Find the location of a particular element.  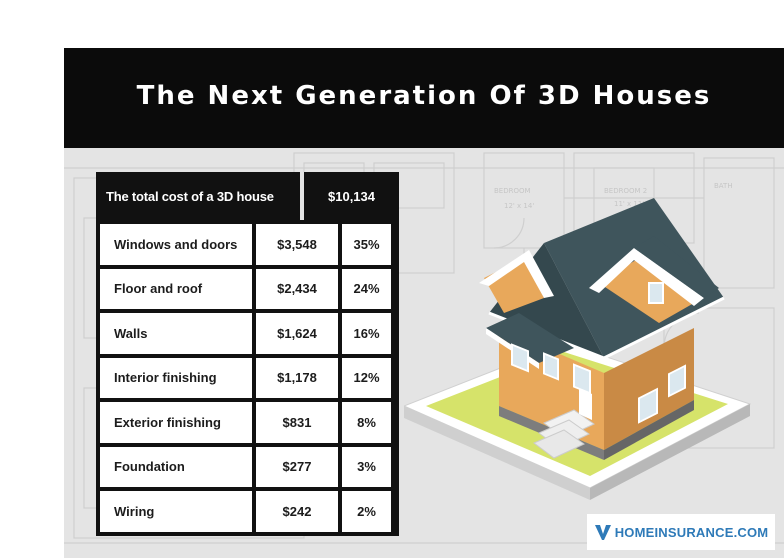

row-percent: 24% is located at coordinates (366, 288).